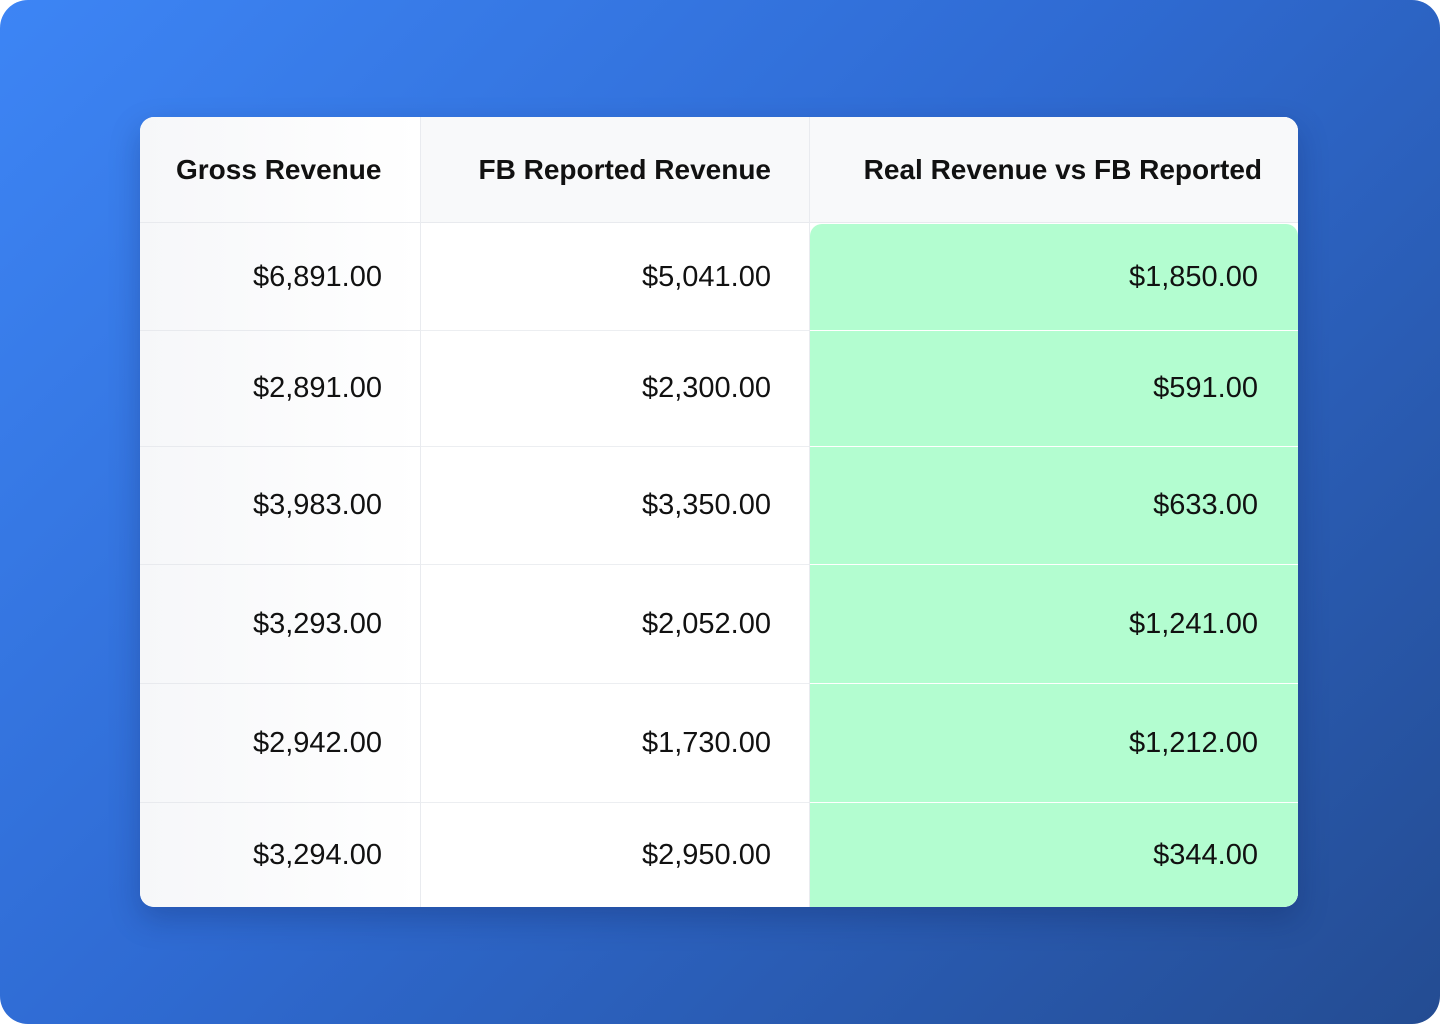 This screenshot has height=1024, width=1440. What do you see at coordinates (1054, 389) in the screenshot?
I see `highlighted-cell: $591.00` at bounding box center [1054, 389].